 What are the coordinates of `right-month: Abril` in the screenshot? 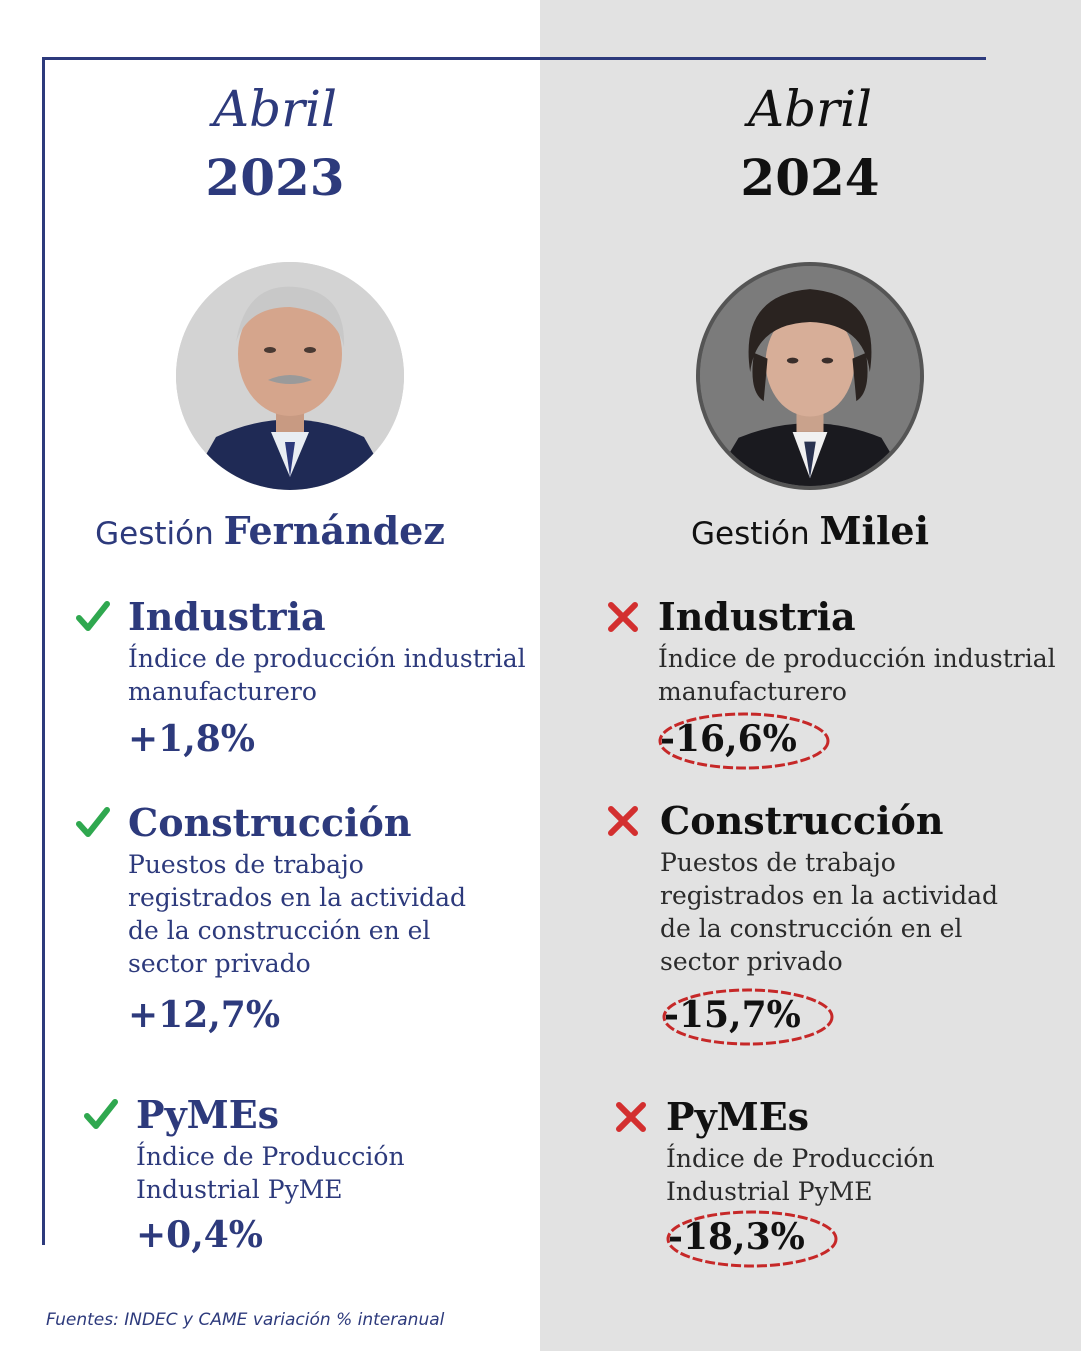 It's located at (810, 109).